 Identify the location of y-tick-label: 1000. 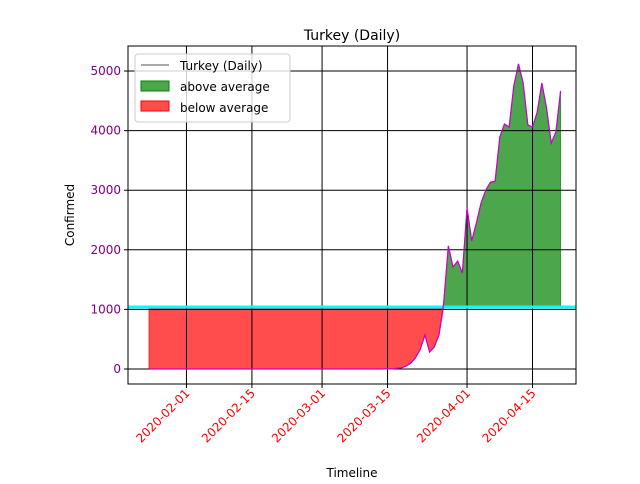
(105, 309).